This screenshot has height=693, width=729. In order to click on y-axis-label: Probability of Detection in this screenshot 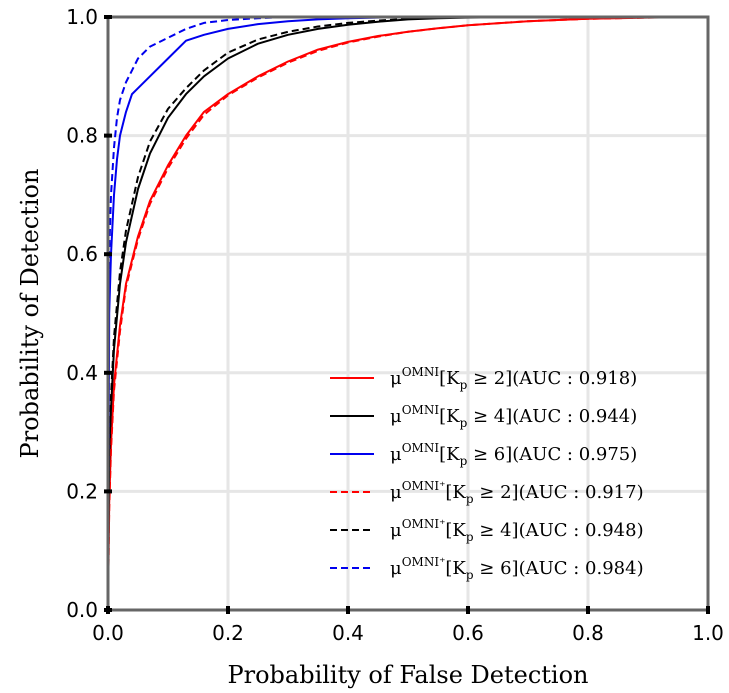, I will do `click(30, 314)`.